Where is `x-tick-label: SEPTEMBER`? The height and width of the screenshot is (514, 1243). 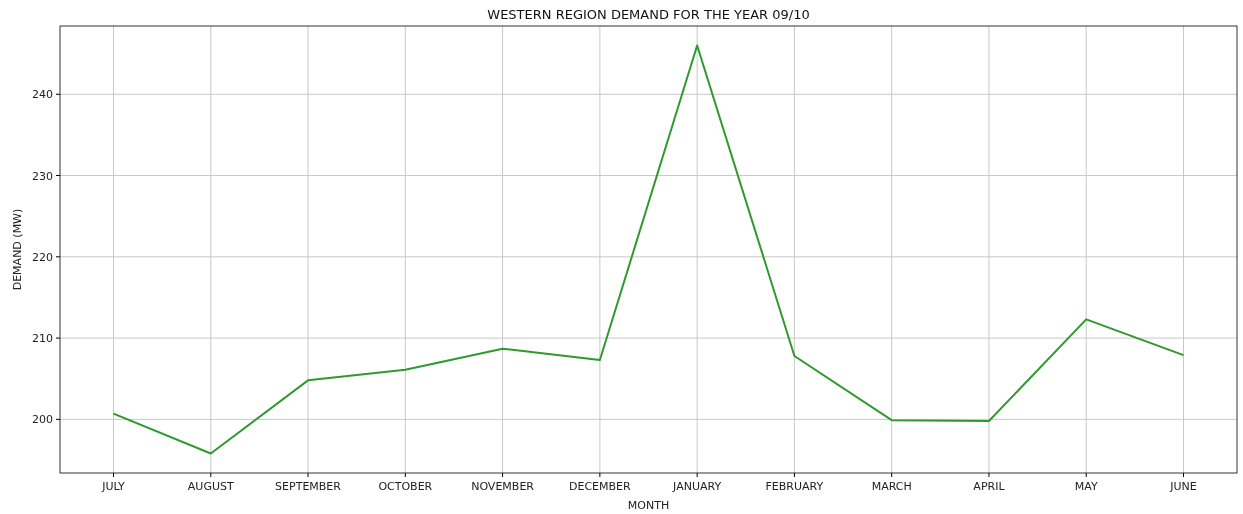 x-tick-label: SEPTEMBER is located at coordinates (308, 486).